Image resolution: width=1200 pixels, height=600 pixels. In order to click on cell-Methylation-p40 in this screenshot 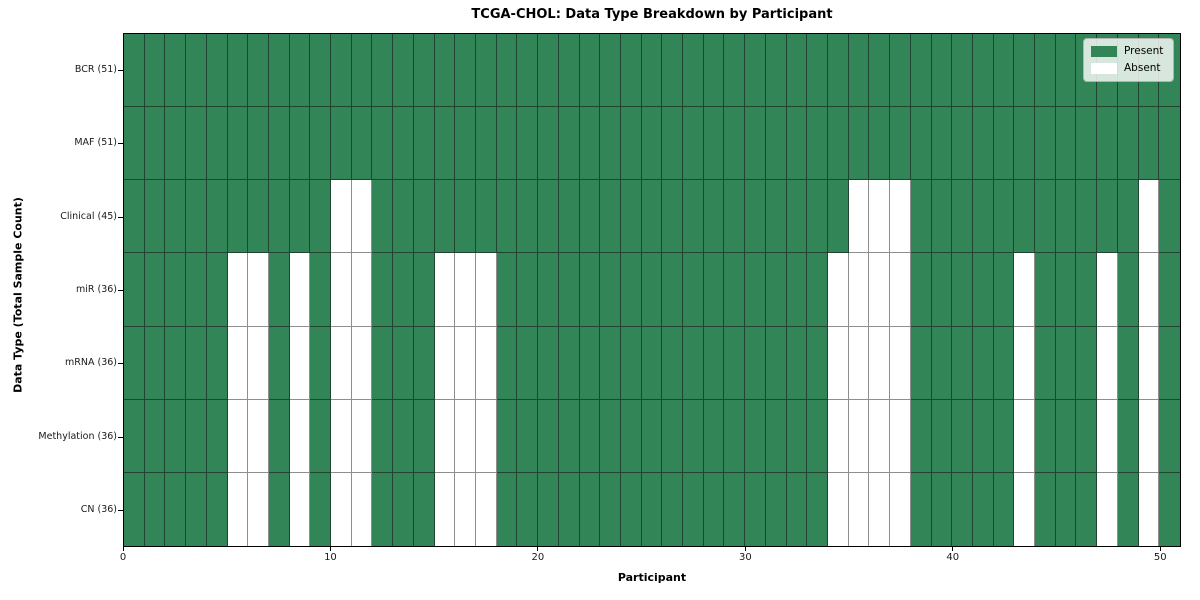, I will do `click(962, 436)`.